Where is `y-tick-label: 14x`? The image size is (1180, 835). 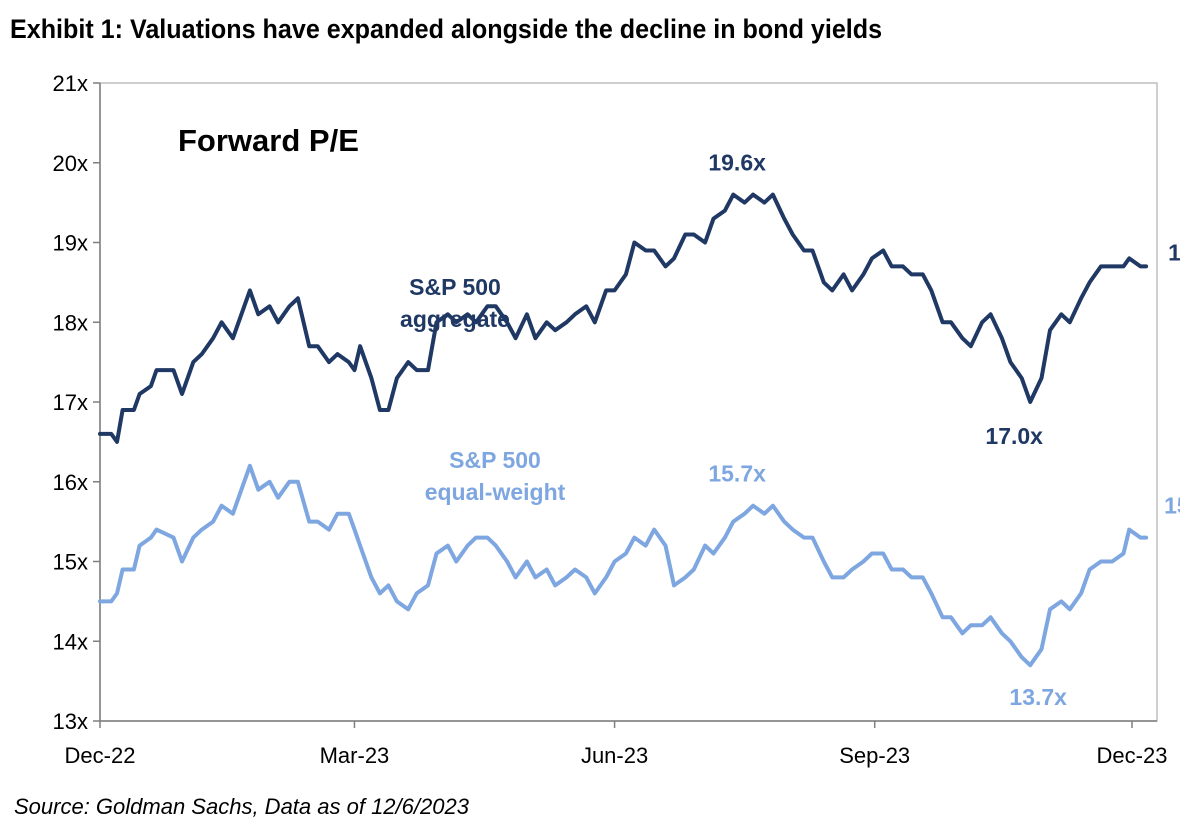 y-tick-label: 14x is located at coordinates (70, 641).